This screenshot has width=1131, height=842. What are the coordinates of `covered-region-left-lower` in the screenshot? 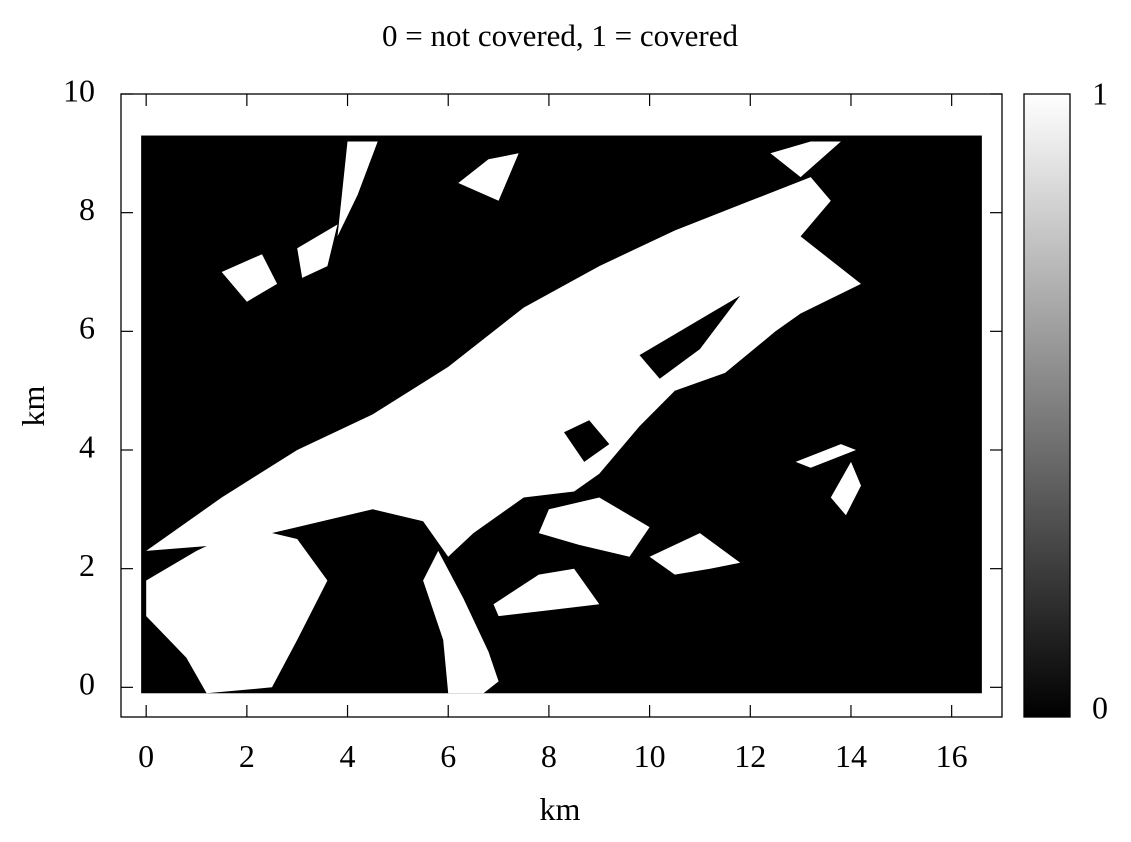 It's located at (237, 610).